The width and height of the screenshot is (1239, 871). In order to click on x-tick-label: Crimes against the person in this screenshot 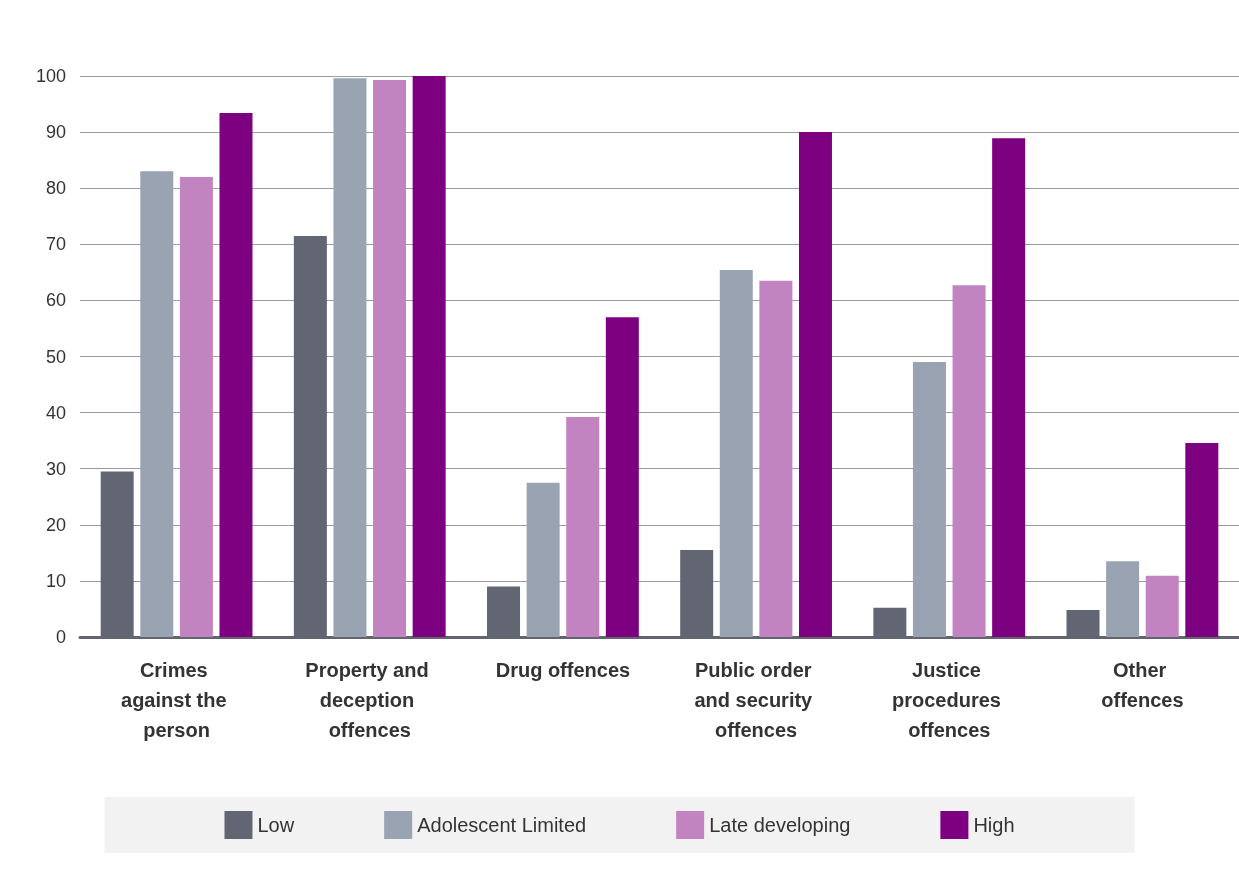, I will do `click(177, 700)`.